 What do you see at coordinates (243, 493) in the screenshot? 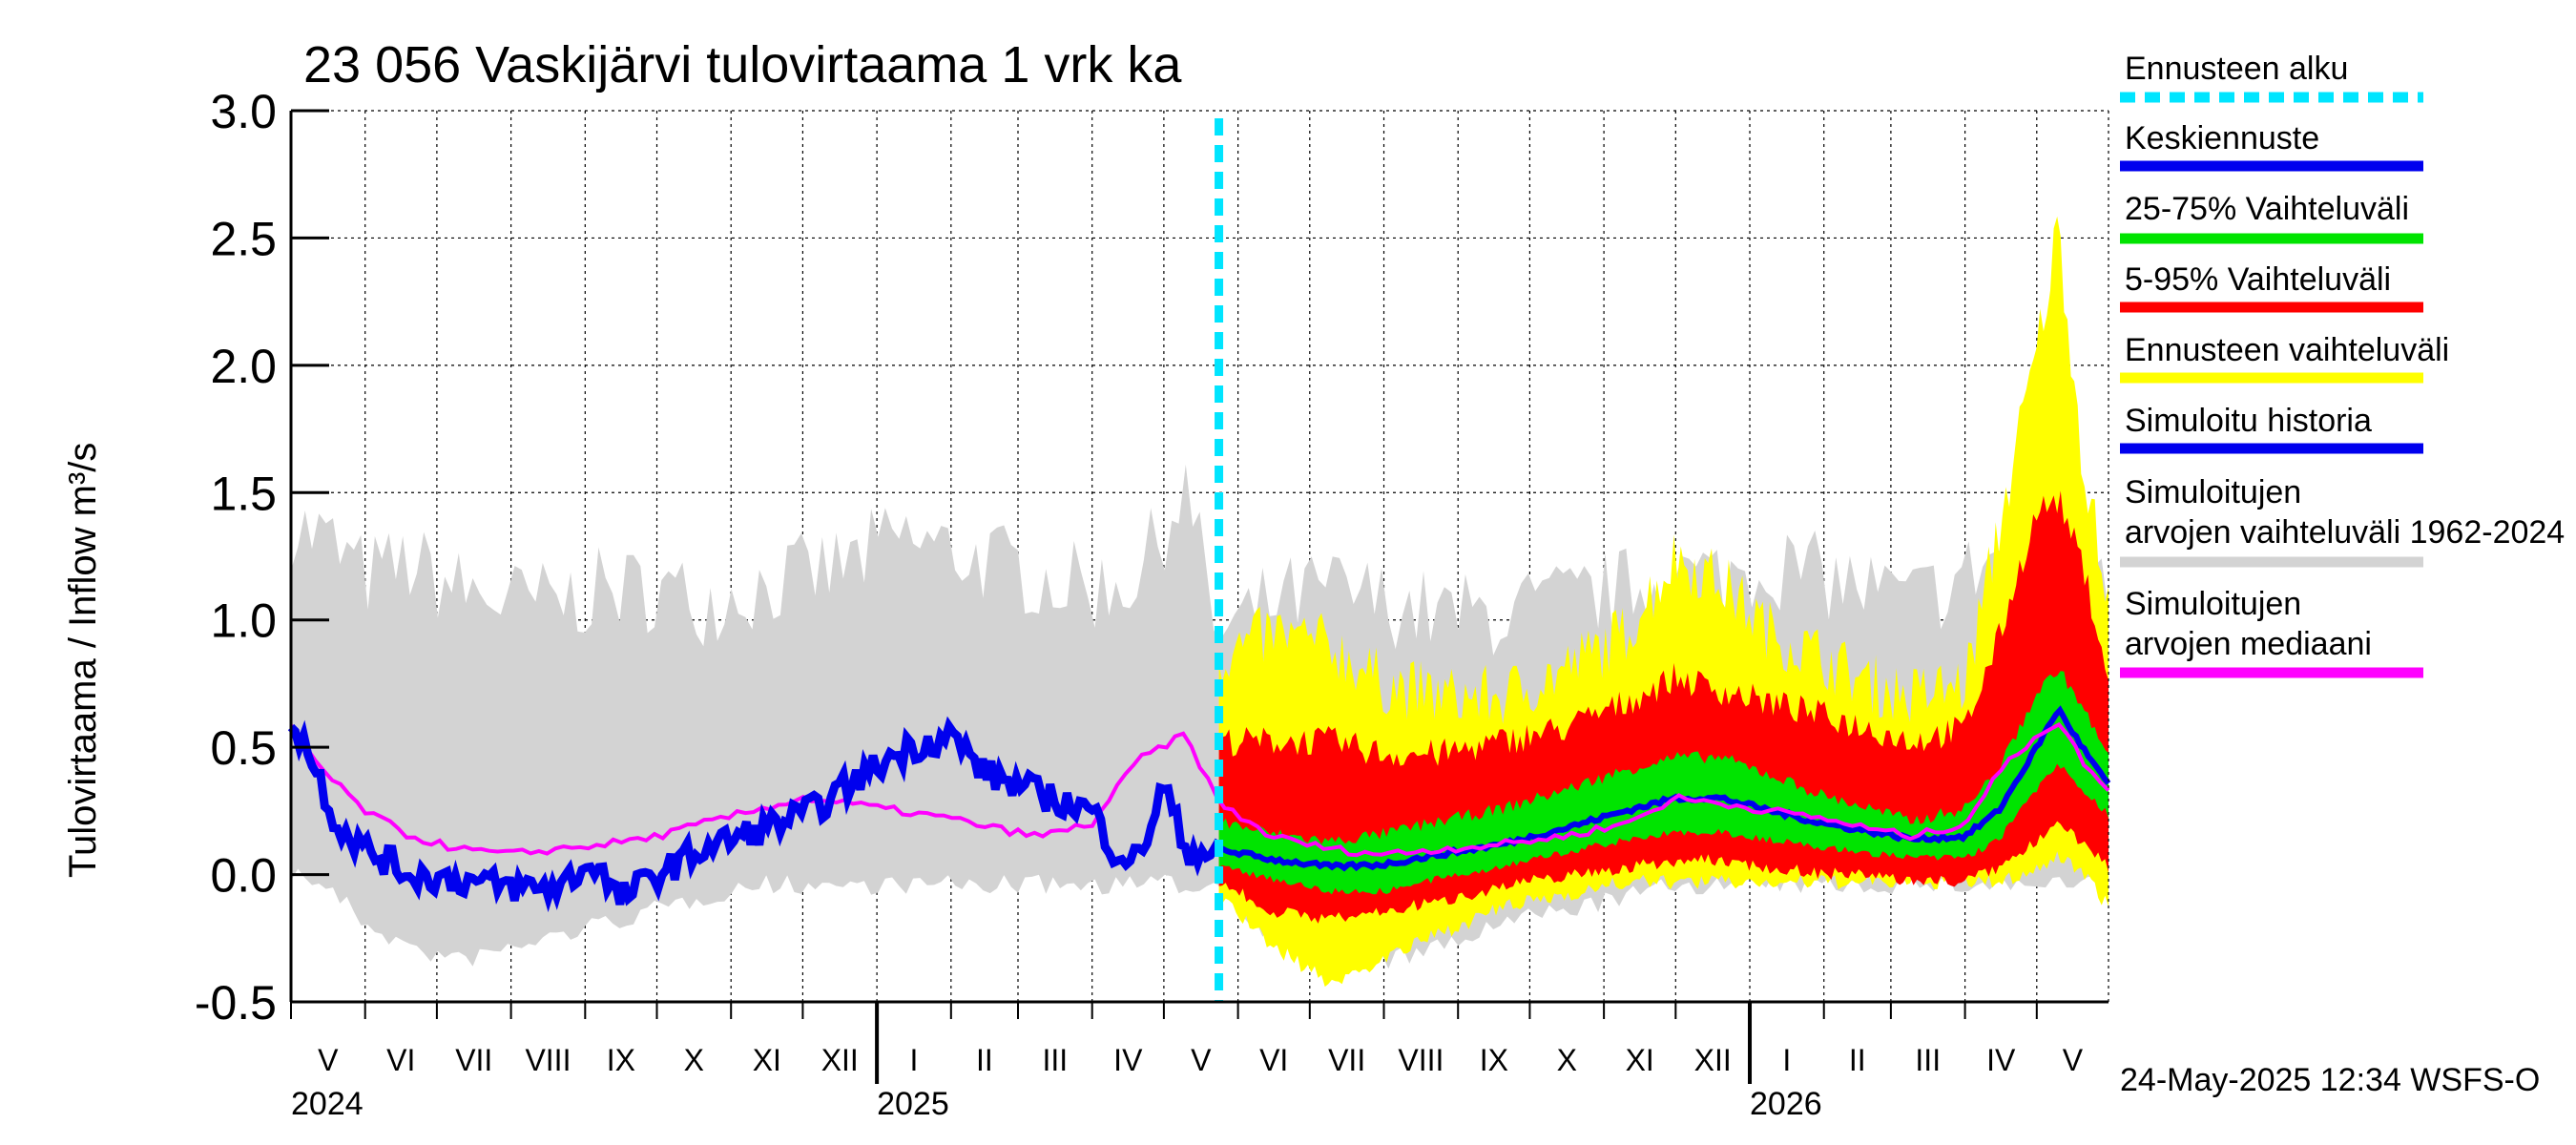
I see `y-tick-label: 1.5` at bounding box center [243, 493].